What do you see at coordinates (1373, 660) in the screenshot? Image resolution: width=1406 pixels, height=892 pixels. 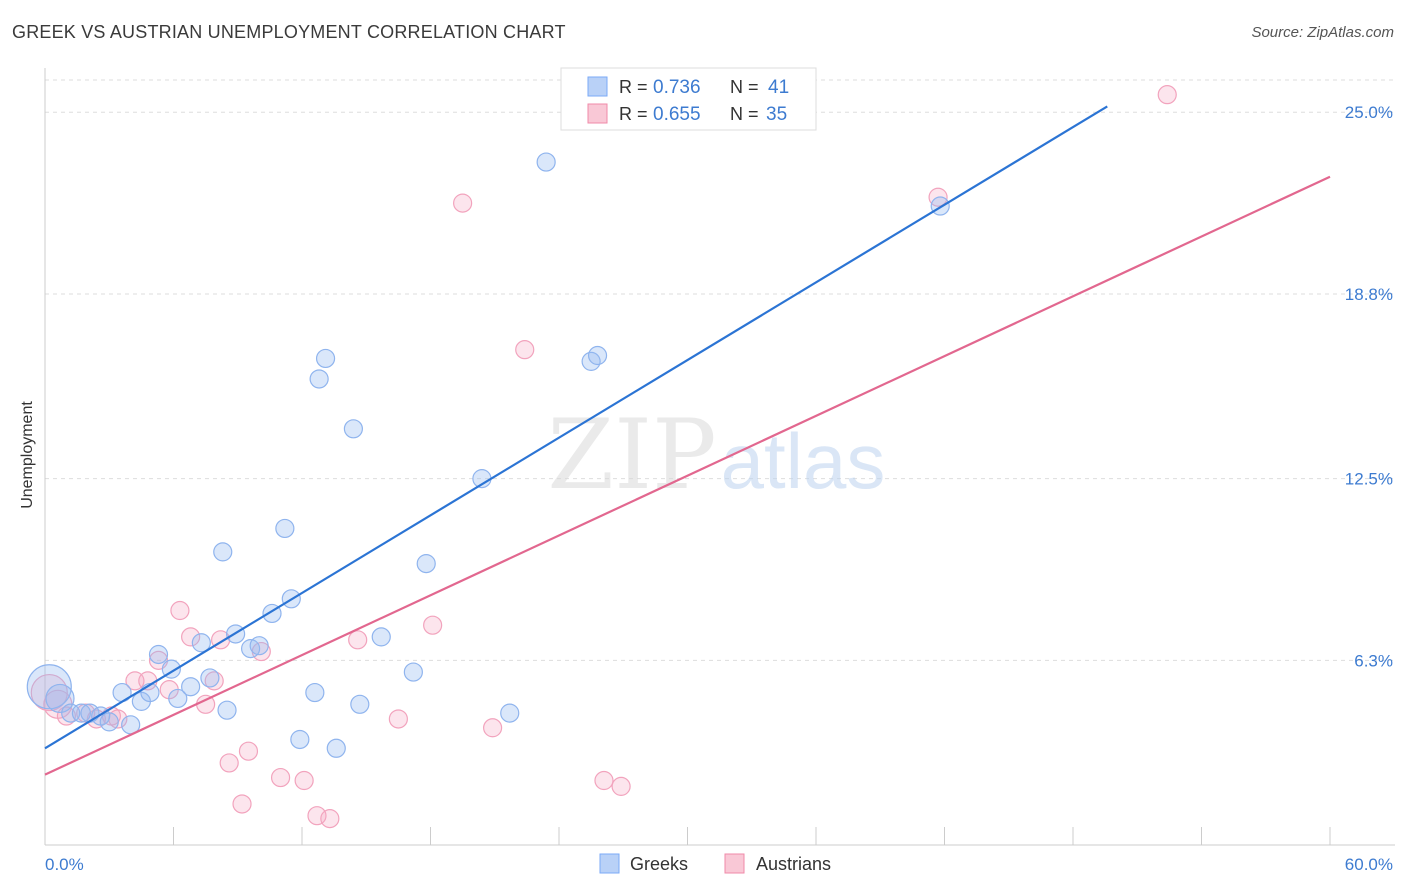 I see `y-tick-label: 6.3%` at bounding box center [1373, 660].